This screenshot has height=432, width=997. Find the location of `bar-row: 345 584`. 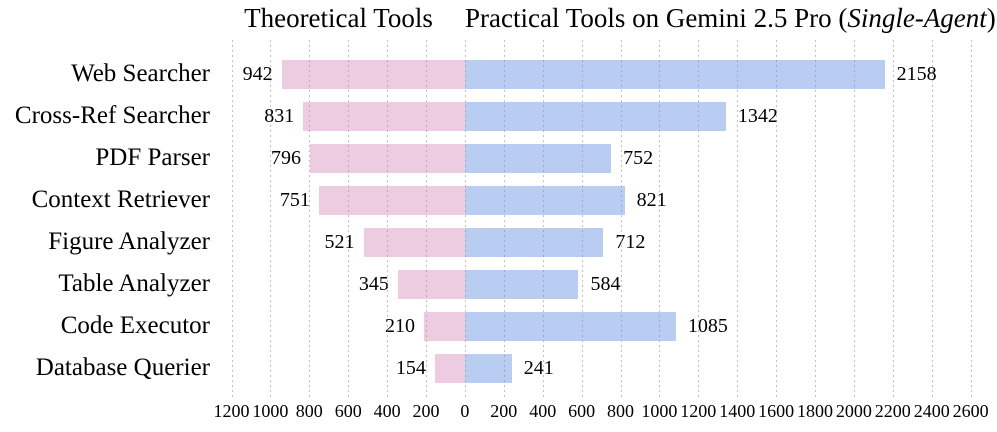

bar-row: 345 584 is located at coordinates (602, 284).